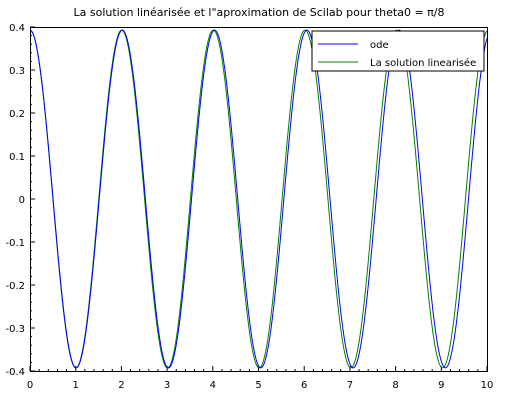 This screenshot has height=404, width=514. What do you see at coordinates (350, 385) in the screenshot?
I see `x-tick-label: 7` at bounding box center [350, 385].